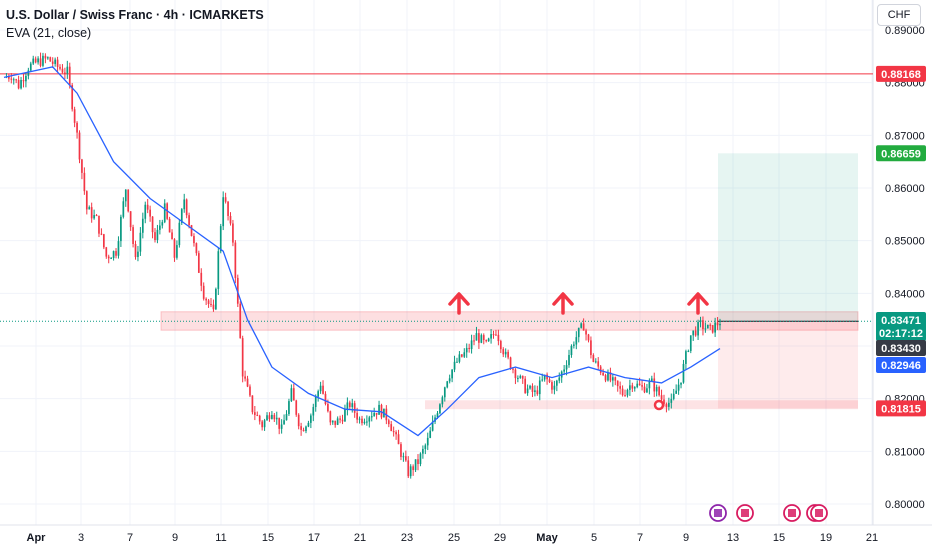  I want to click on support-zone, so click(641, 405).